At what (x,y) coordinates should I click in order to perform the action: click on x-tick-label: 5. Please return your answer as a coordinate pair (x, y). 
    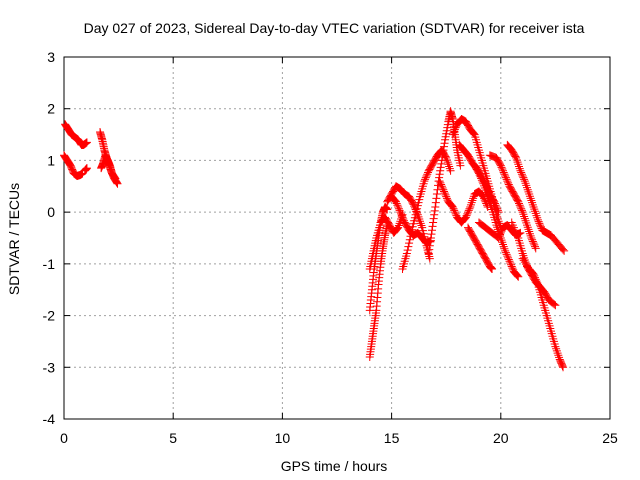
    Looking at the image, I should click on (173, 438).